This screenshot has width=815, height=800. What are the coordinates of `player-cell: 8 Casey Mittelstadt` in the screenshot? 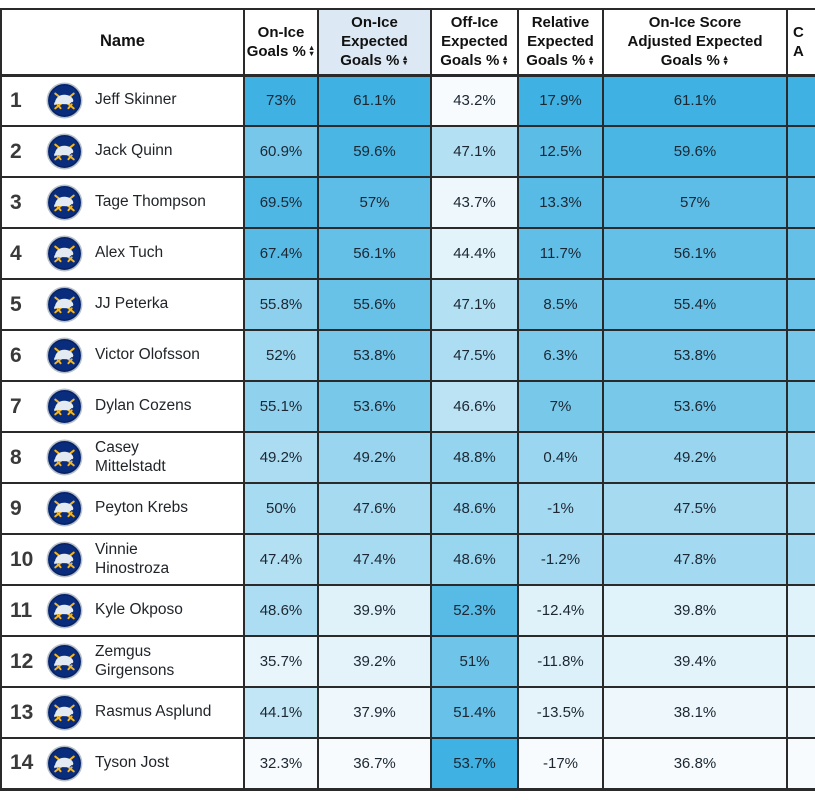 It's located at (122, 458).